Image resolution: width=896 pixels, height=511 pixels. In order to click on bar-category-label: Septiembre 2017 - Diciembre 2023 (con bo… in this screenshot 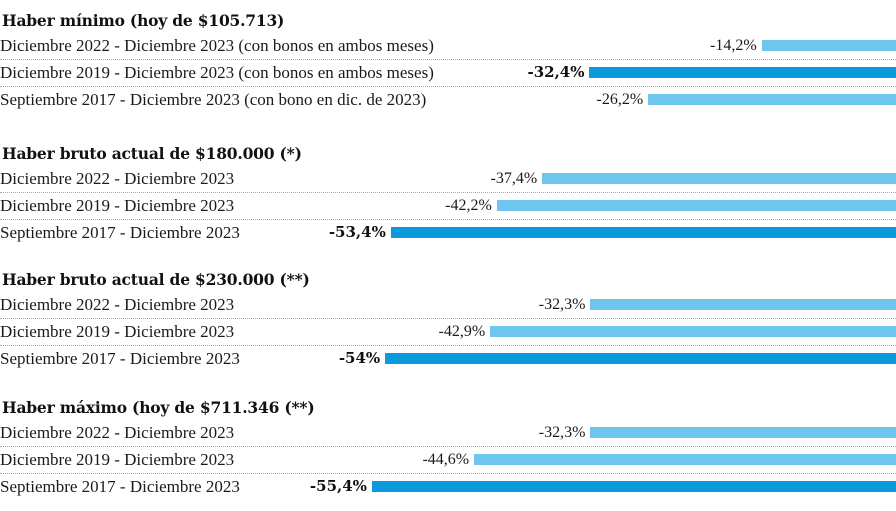, I will do `click(213, 99)`.